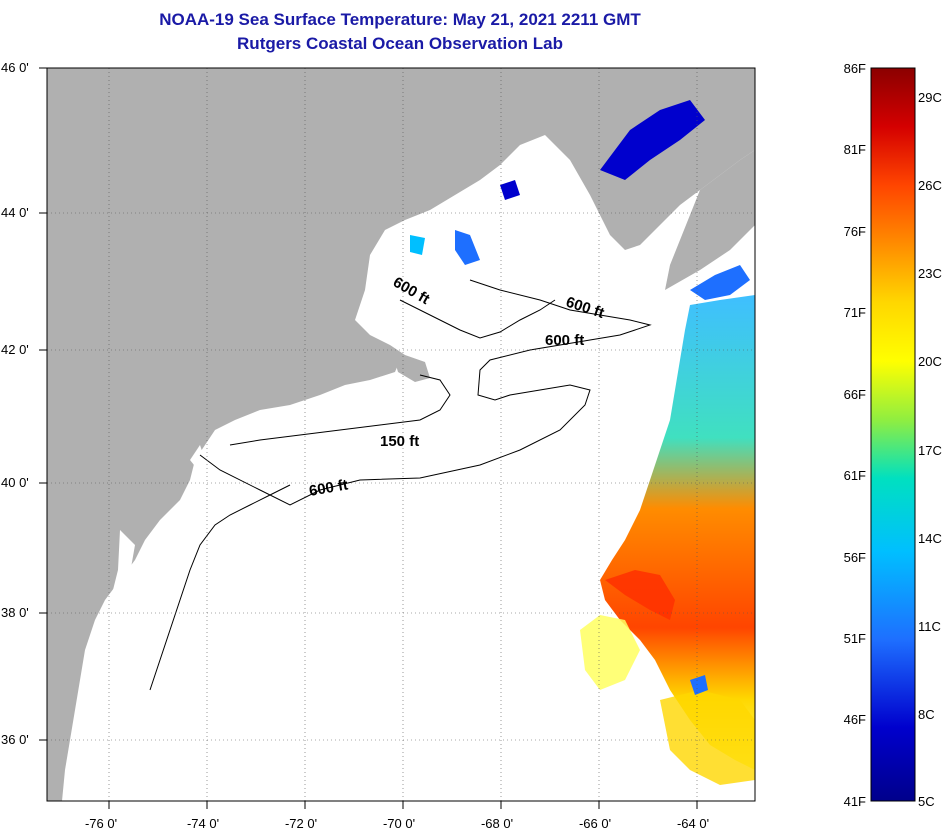  Describe the element at coordinates (930, 538) in the screenshot. I see `colorbar-c-label: 14C` at that location.